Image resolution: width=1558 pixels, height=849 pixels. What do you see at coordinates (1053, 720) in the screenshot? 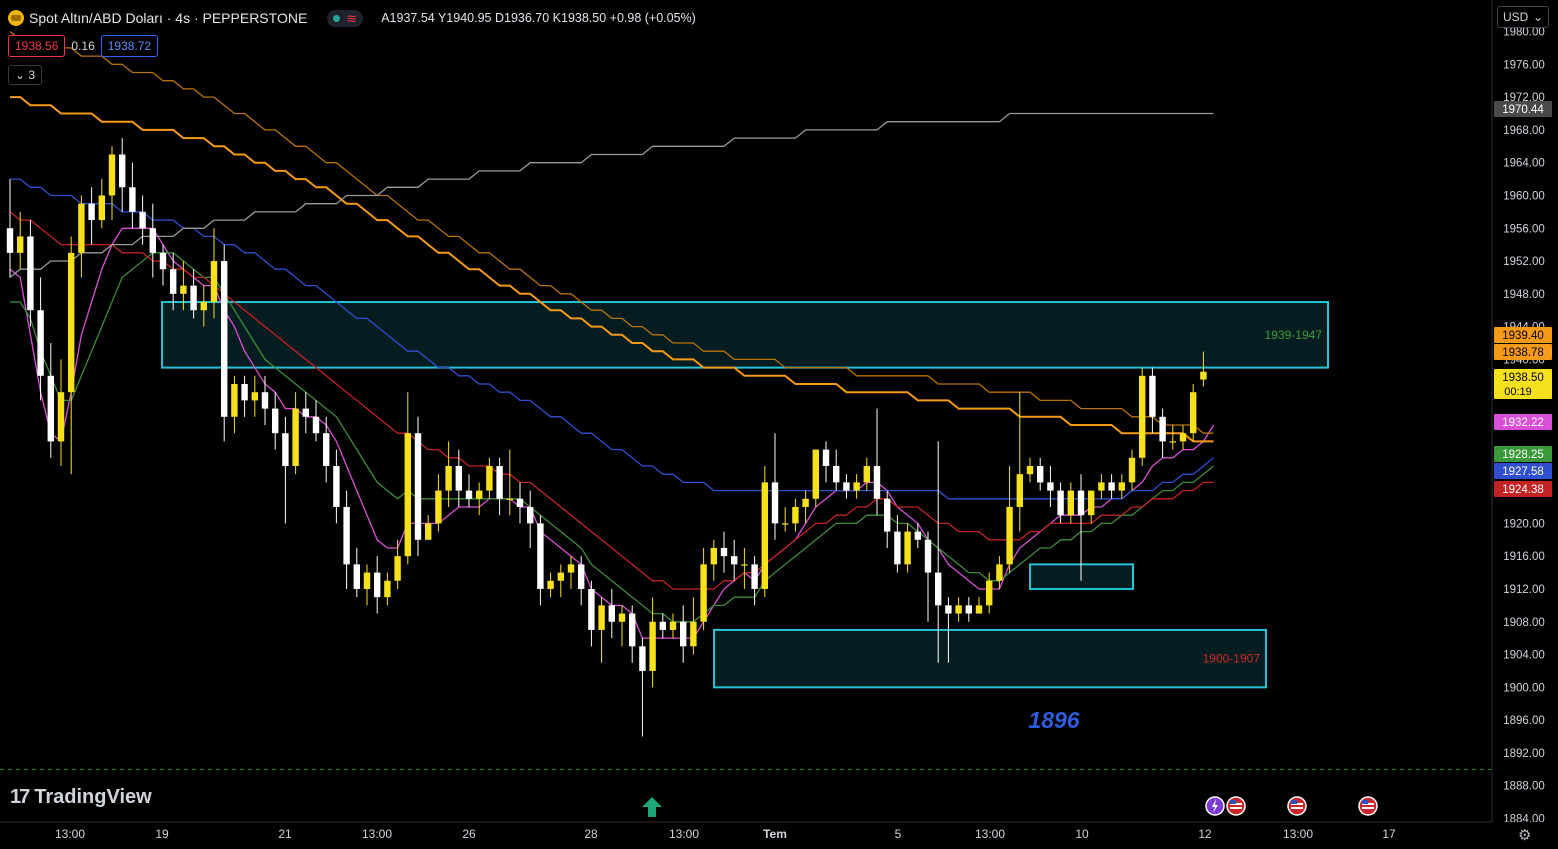
I see `annotation-label: 1896` at bounding box center [1053, 720].